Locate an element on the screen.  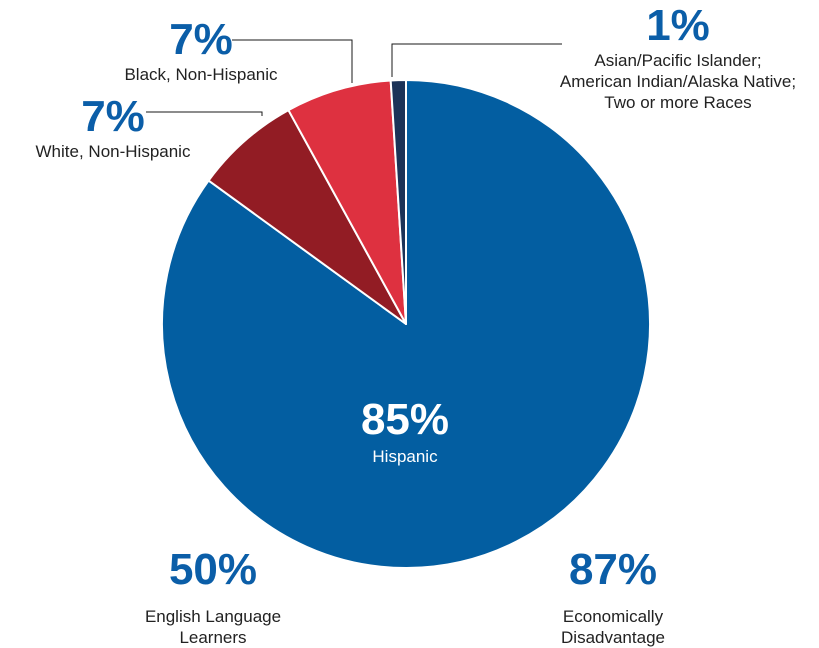
leader-line-black is located at coordinates (292, 61).